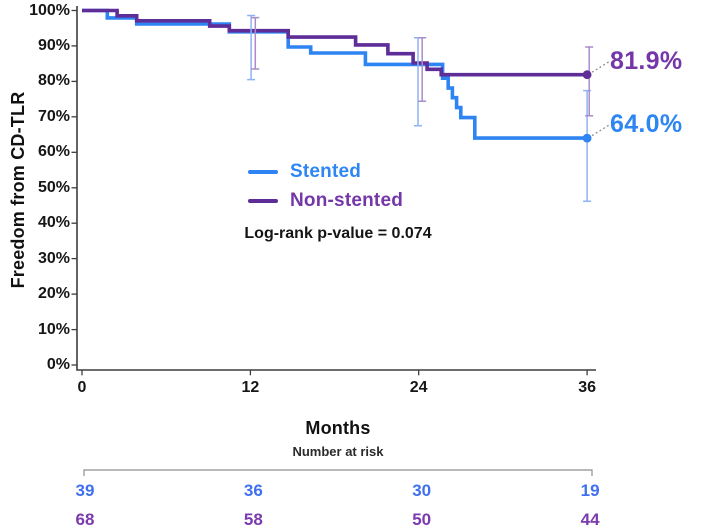 The width and height of the screenshot is (708, 531). Describe the element at coordinates (587, 387) in the screenshot. I see `x-tick-label: 36` at that location.